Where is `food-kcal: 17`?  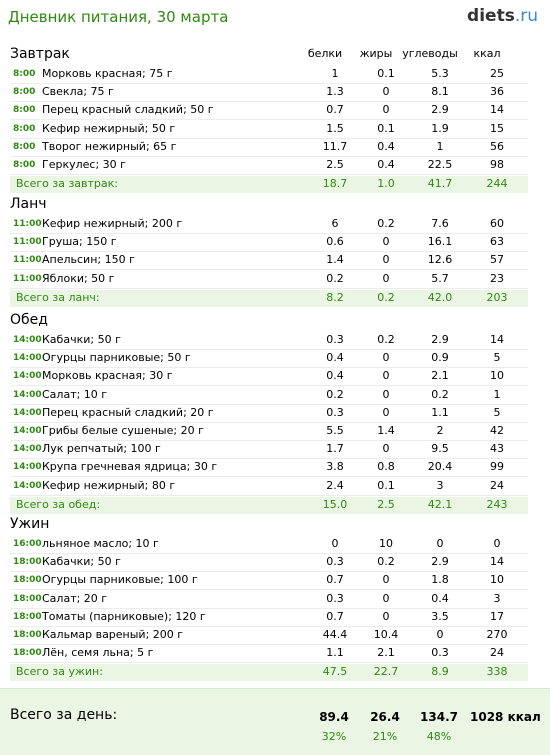 food-kcal: 17 is located at coordinates (497, 616).